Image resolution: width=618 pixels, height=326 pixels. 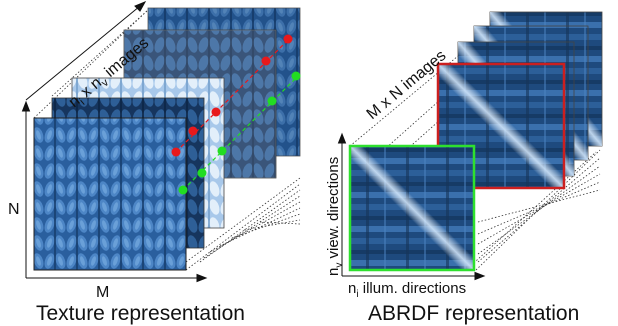 I want to click on caption-abrdf: ABRDF representation, so click(x=473, y=313).